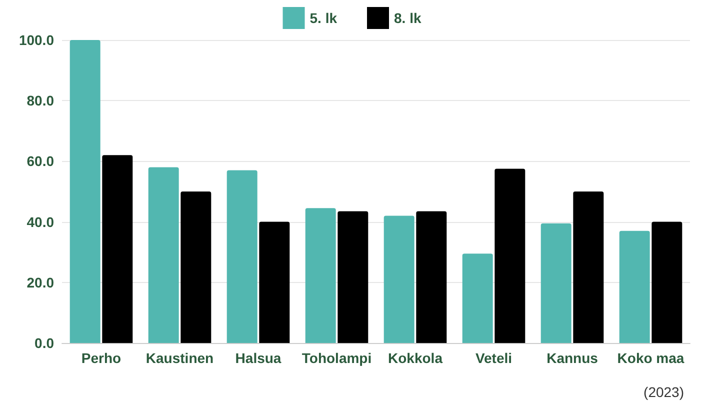 The width and height of the screenshot is (704, 405). I want to click on y-tick-label: 20.0, so click(40, 282).